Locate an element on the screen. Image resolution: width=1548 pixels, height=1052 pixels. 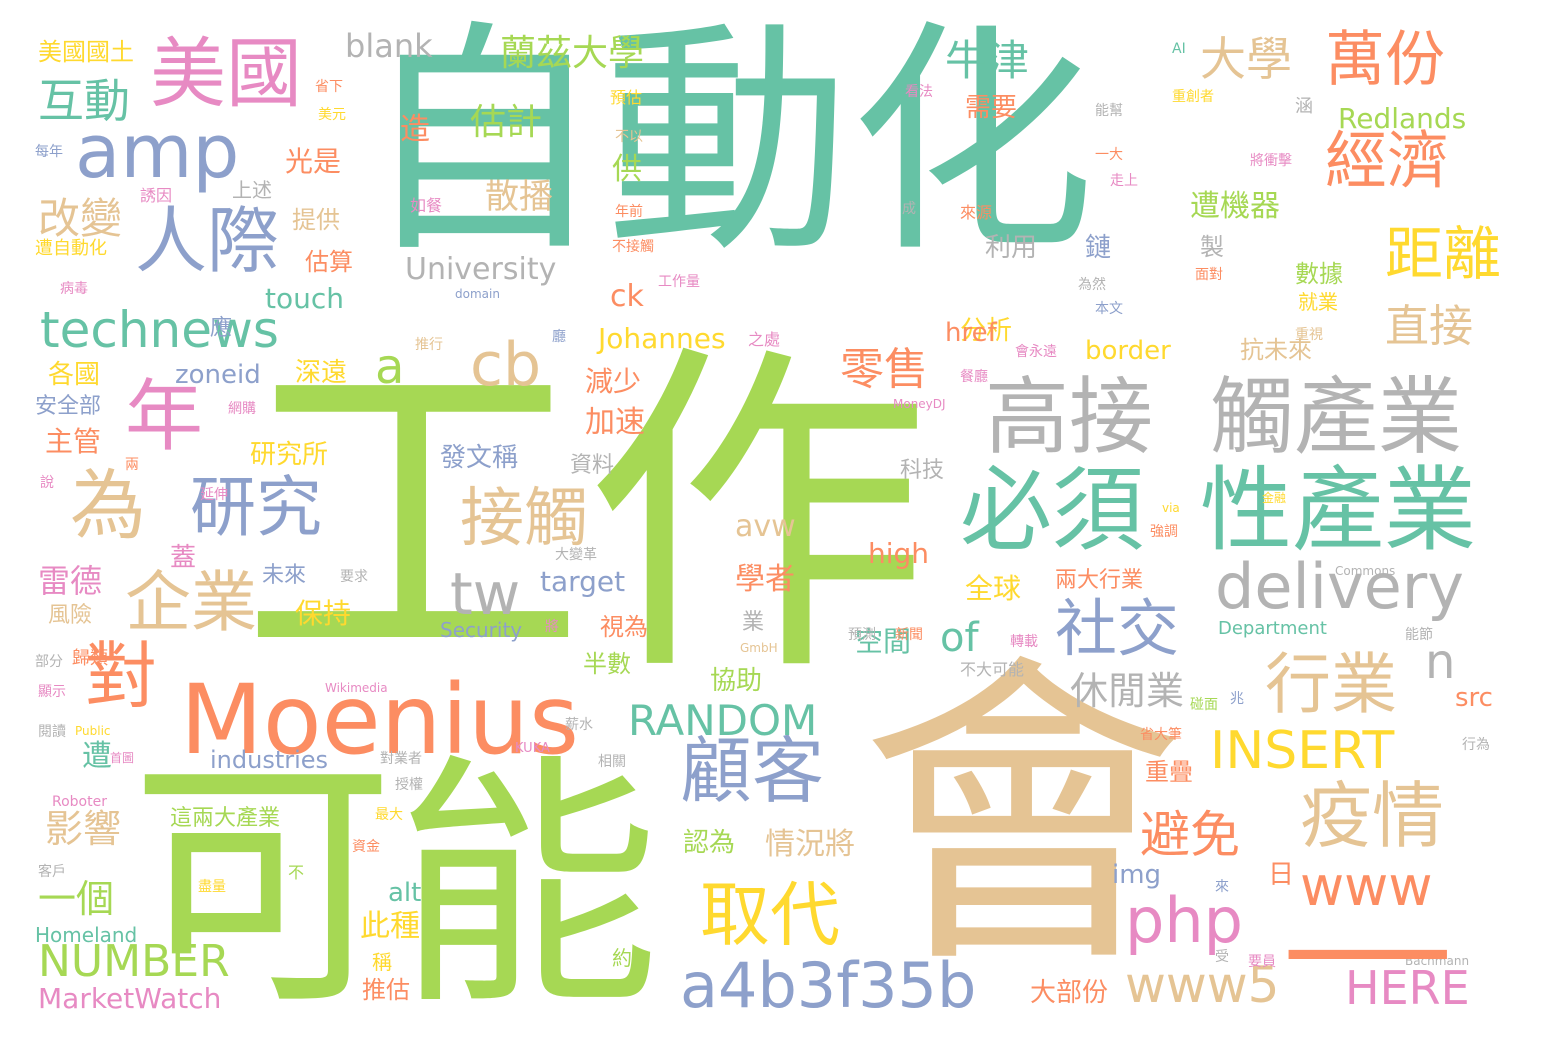
word: 風險 is located at coordinates (70, 615).